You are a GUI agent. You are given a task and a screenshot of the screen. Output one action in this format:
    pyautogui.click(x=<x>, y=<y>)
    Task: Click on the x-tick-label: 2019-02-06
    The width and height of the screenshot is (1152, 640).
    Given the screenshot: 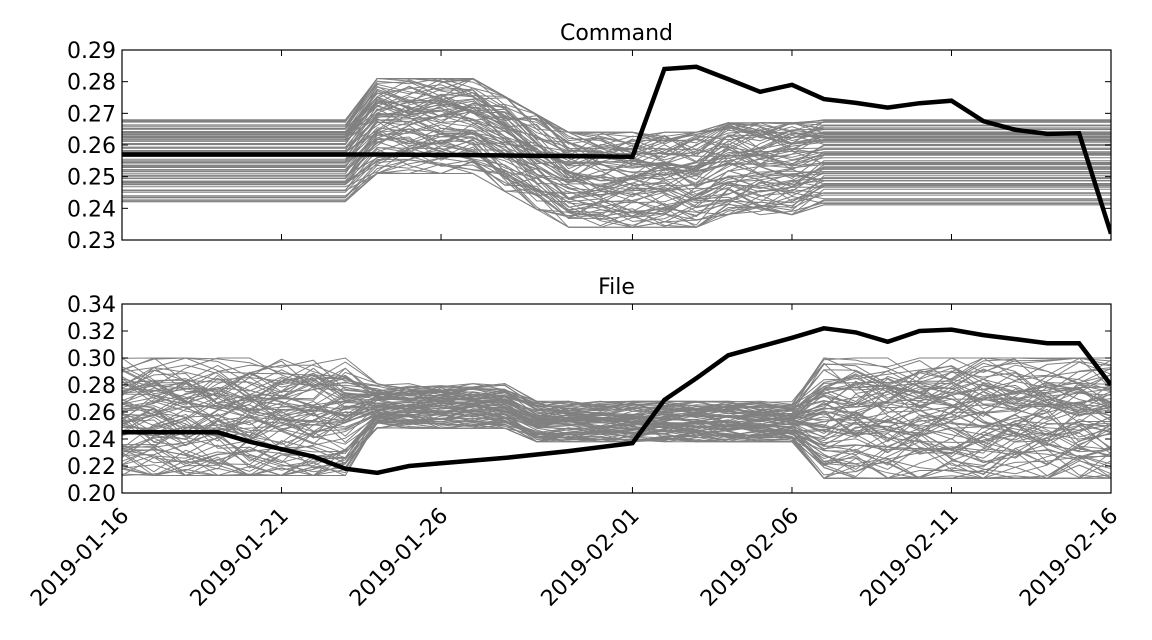 What is the action you would take?
    pyautogui.click(x=750, y=558)
    